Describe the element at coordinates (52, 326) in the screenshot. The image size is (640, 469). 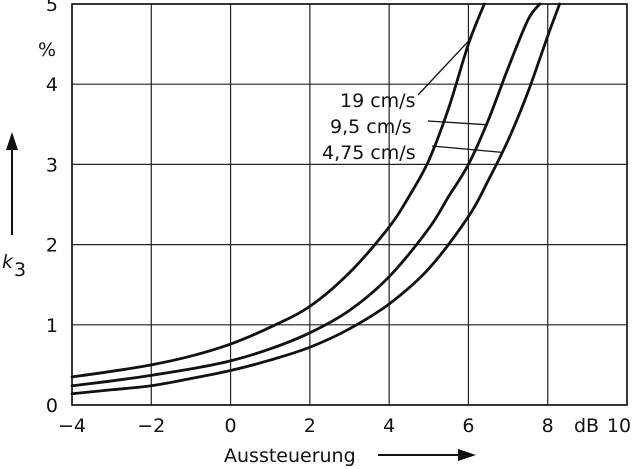
I see `y-tick-label: 1` at that location.